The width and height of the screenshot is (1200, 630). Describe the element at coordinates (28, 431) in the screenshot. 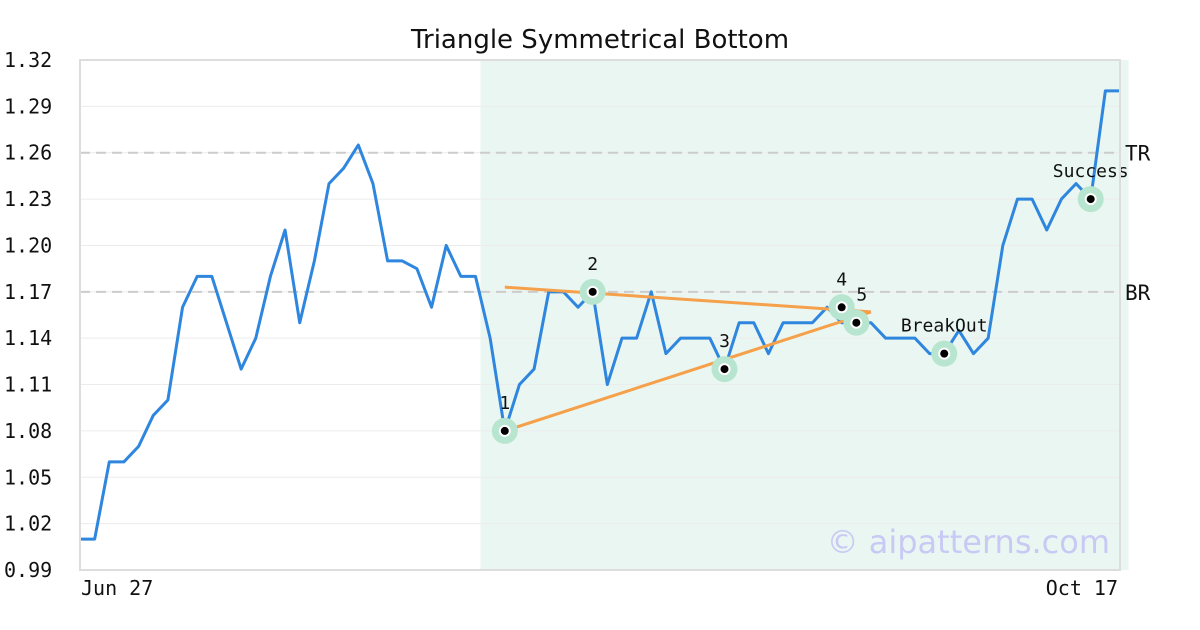

I see `y-tick-label: 1.08` at that location.